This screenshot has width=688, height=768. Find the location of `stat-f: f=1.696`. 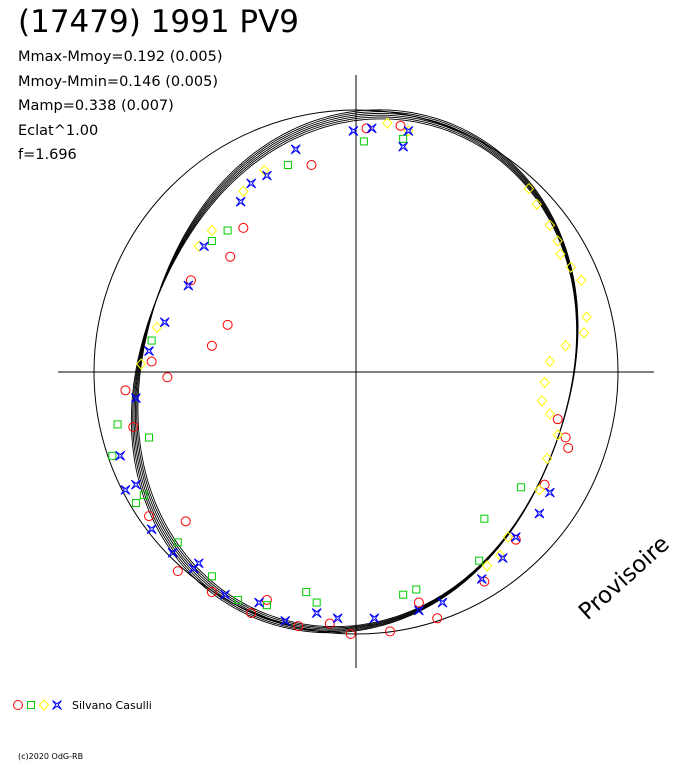

stat-f: f=1.696 is located at coordinates (47, 155).